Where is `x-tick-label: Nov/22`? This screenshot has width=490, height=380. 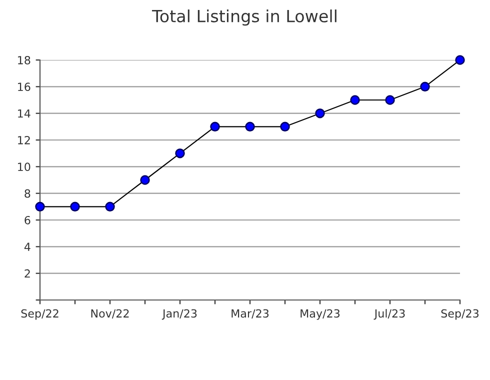 x-tick-label: Nov/22 is located at coordinates (110, 313).